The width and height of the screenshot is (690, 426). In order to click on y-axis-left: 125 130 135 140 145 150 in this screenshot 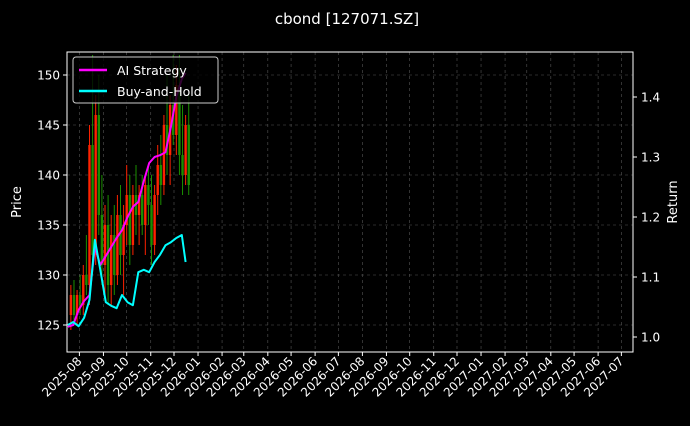, I will do `click(52, 201)`.